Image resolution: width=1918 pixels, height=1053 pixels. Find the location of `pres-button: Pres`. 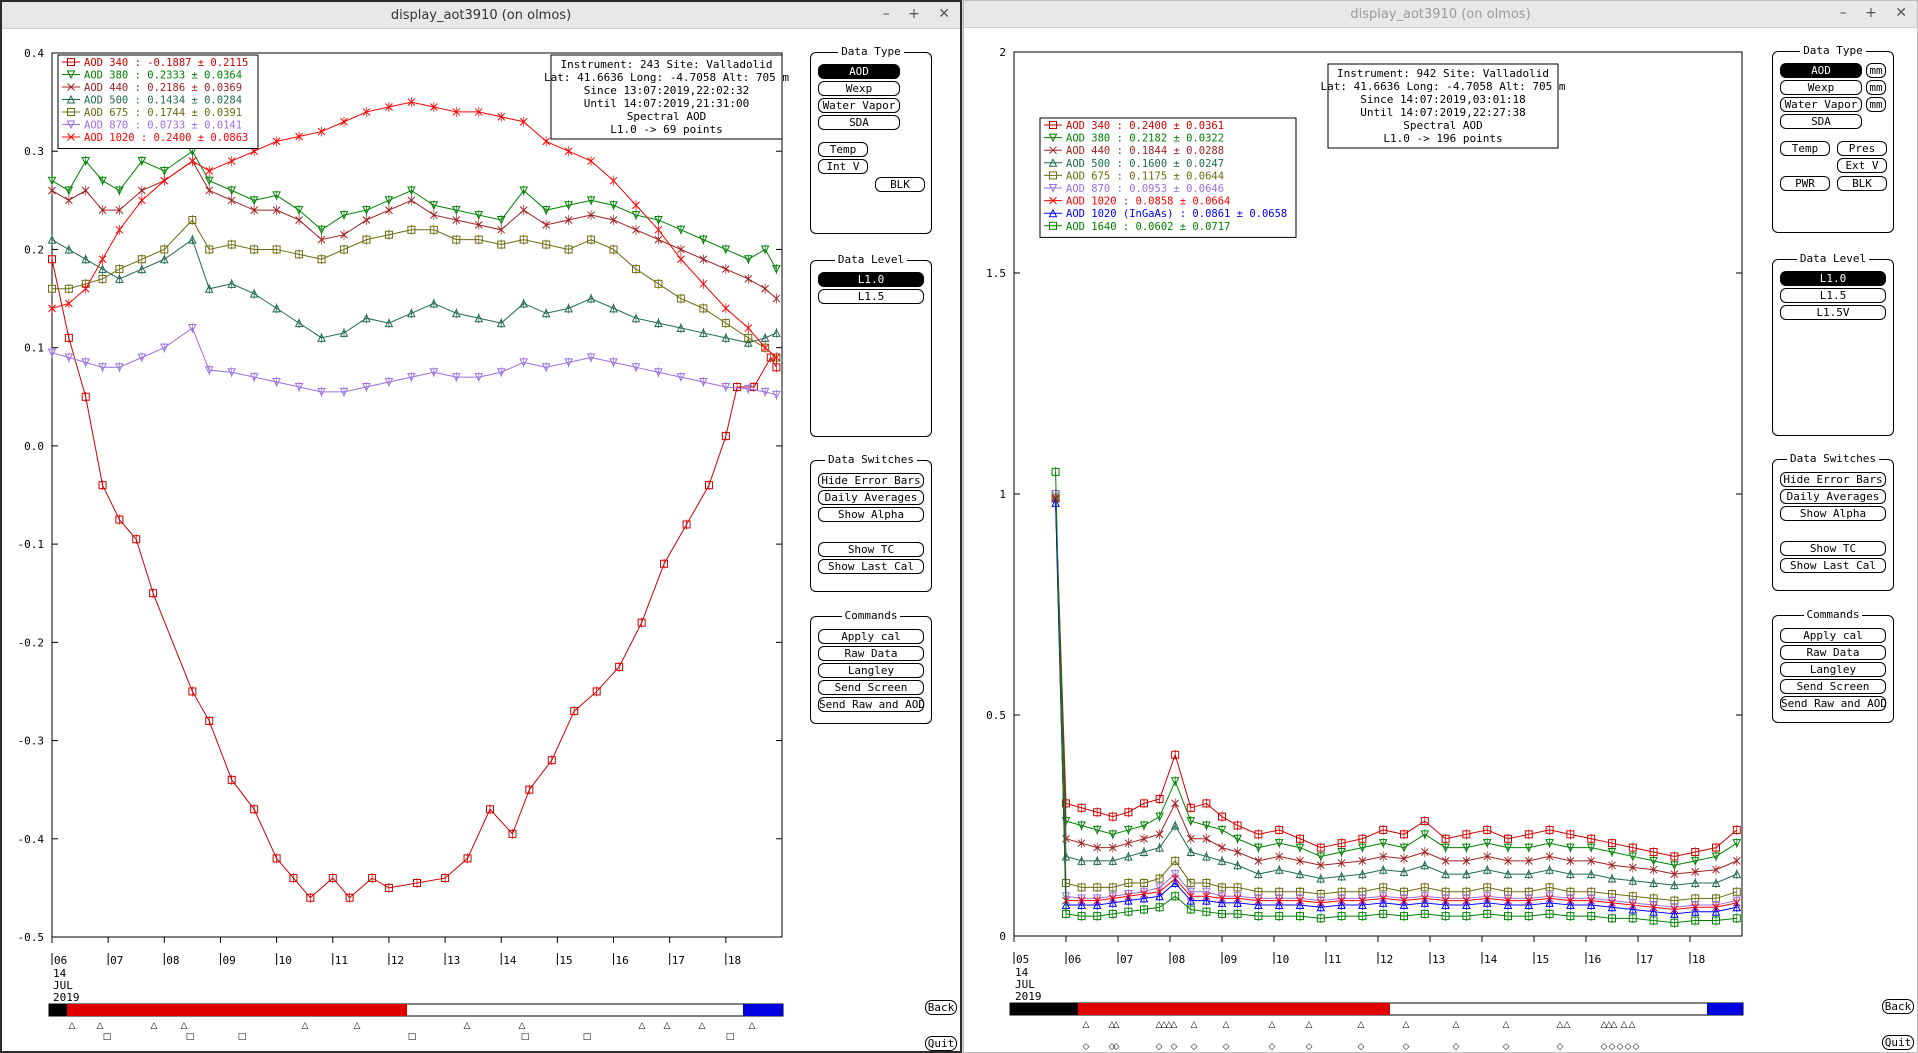

pres-button: Pres is located at coordinates (1862, 148).